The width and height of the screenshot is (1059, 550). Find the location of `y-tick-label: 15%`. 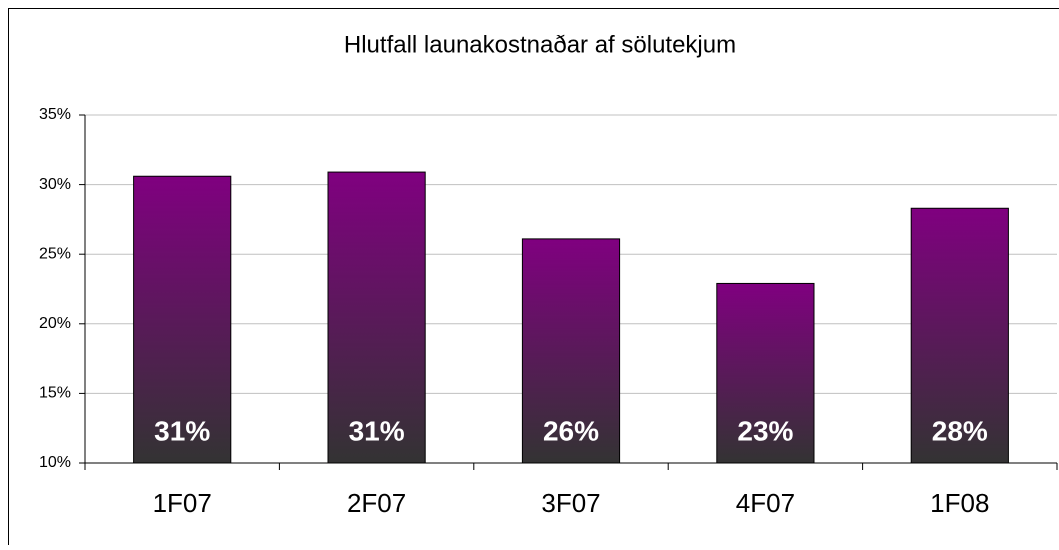

y-tick-label: 15% is located at coordinates (55, 393).